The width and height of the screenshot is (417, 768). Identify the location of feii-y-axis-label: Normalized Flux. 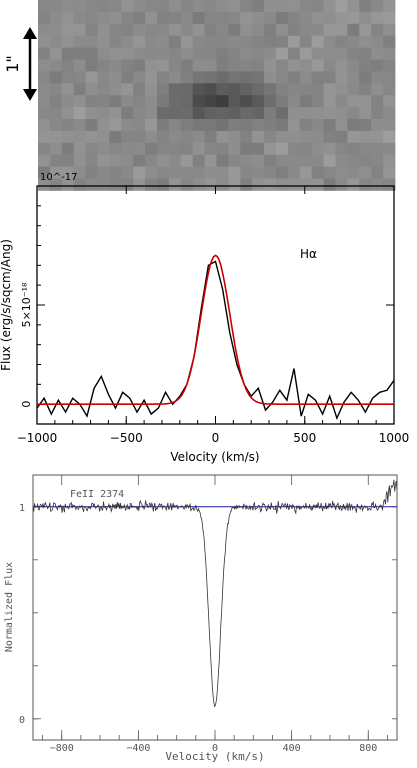
(9, 607).